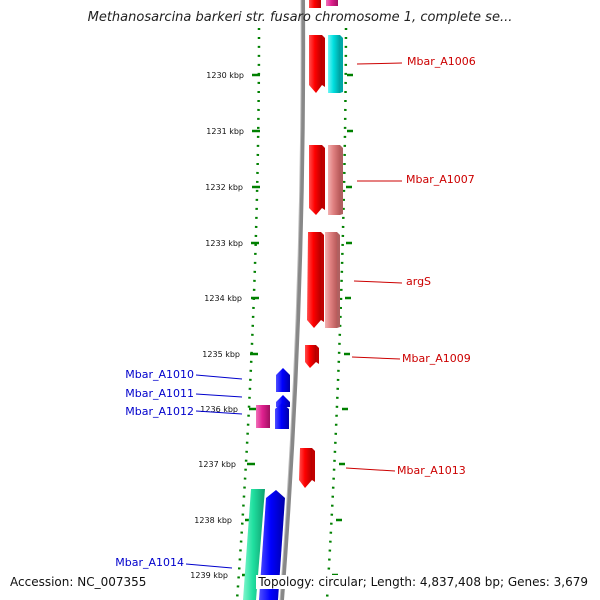 The height and width of the screenshot is (600, 600). Describe the element at coordinates (263, 416) in the screenshot. I see `gene-feature-mbar-a1012` at that location.